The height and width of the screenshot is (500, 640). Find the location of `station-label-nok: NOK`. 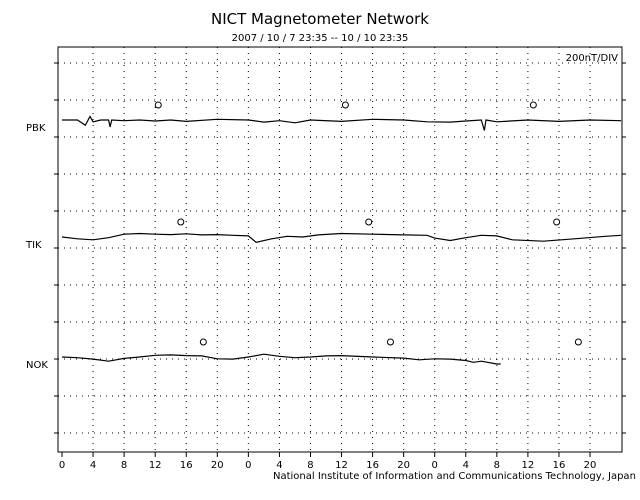

station-label-nok: NOK is located at coordinates (37, 365).